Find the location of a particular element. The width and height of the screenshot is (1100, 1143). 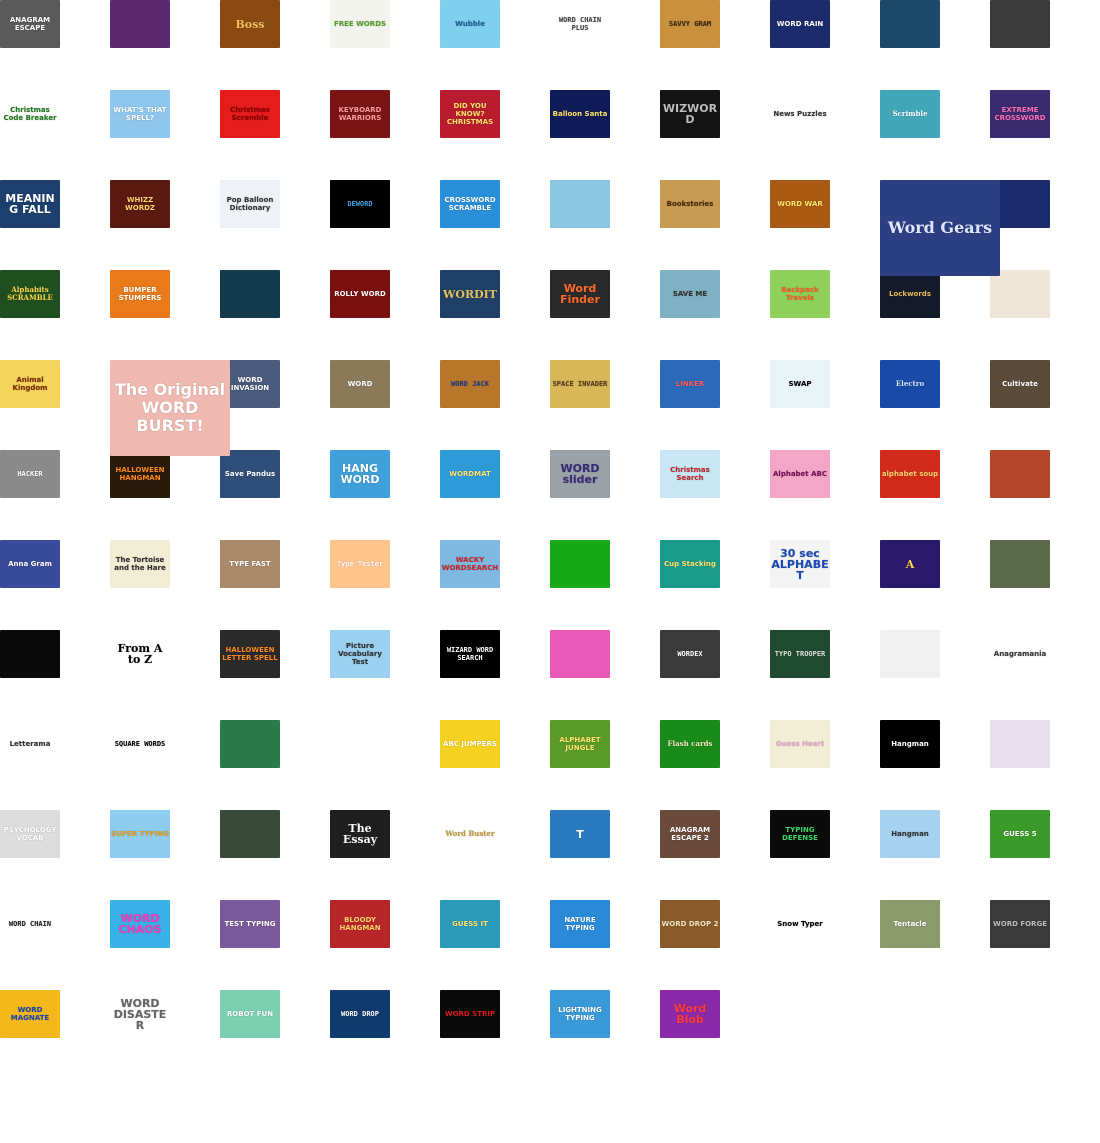

game-thumbnail-link: WORD FORGE is located at coordinates (1020, 924).